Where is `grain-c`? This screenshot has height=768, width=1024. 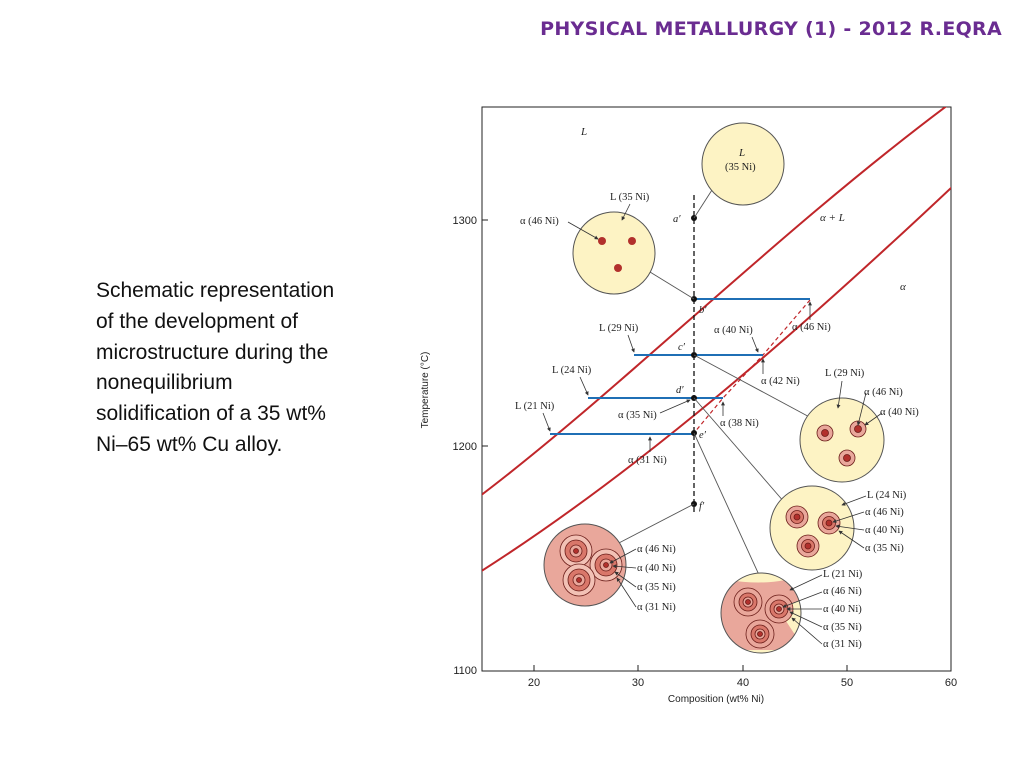 grain-c is located at coordinates (842, 440).